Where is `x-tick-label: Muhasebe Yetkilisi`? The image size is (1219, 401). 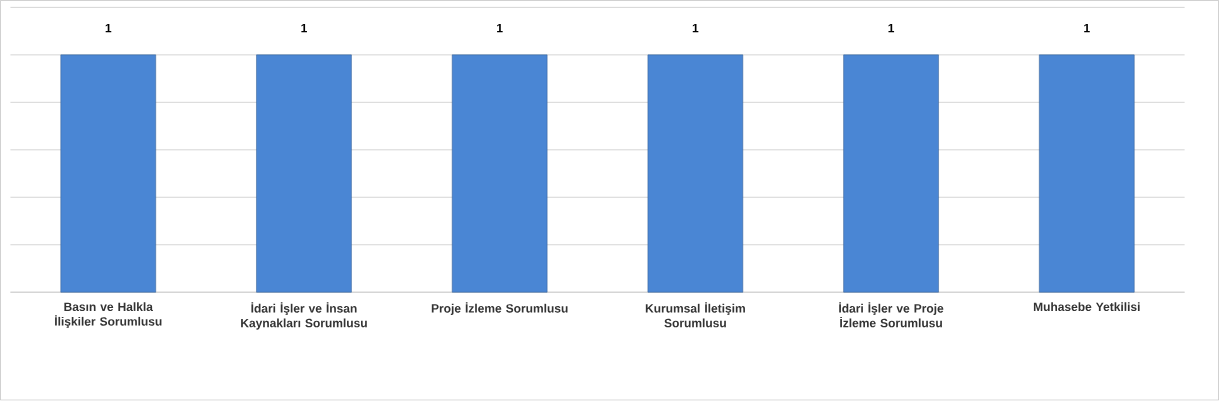 x-tick-label: Muhasebe Yetkilisi is located at coordinates (1086, 307).